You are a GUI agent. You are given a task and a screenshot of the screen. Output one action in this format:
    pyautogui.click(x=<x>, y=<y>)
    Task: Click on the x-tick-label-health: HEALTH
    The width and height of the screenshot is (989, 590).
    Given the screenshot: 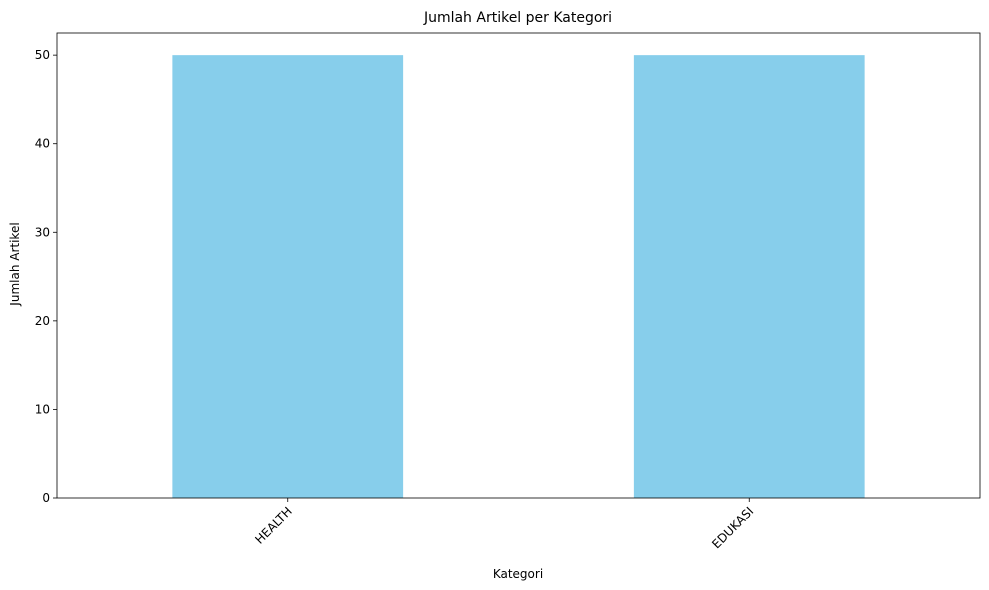 What is the action you would take?
    pyautogui.click(x=273, y=525)
    